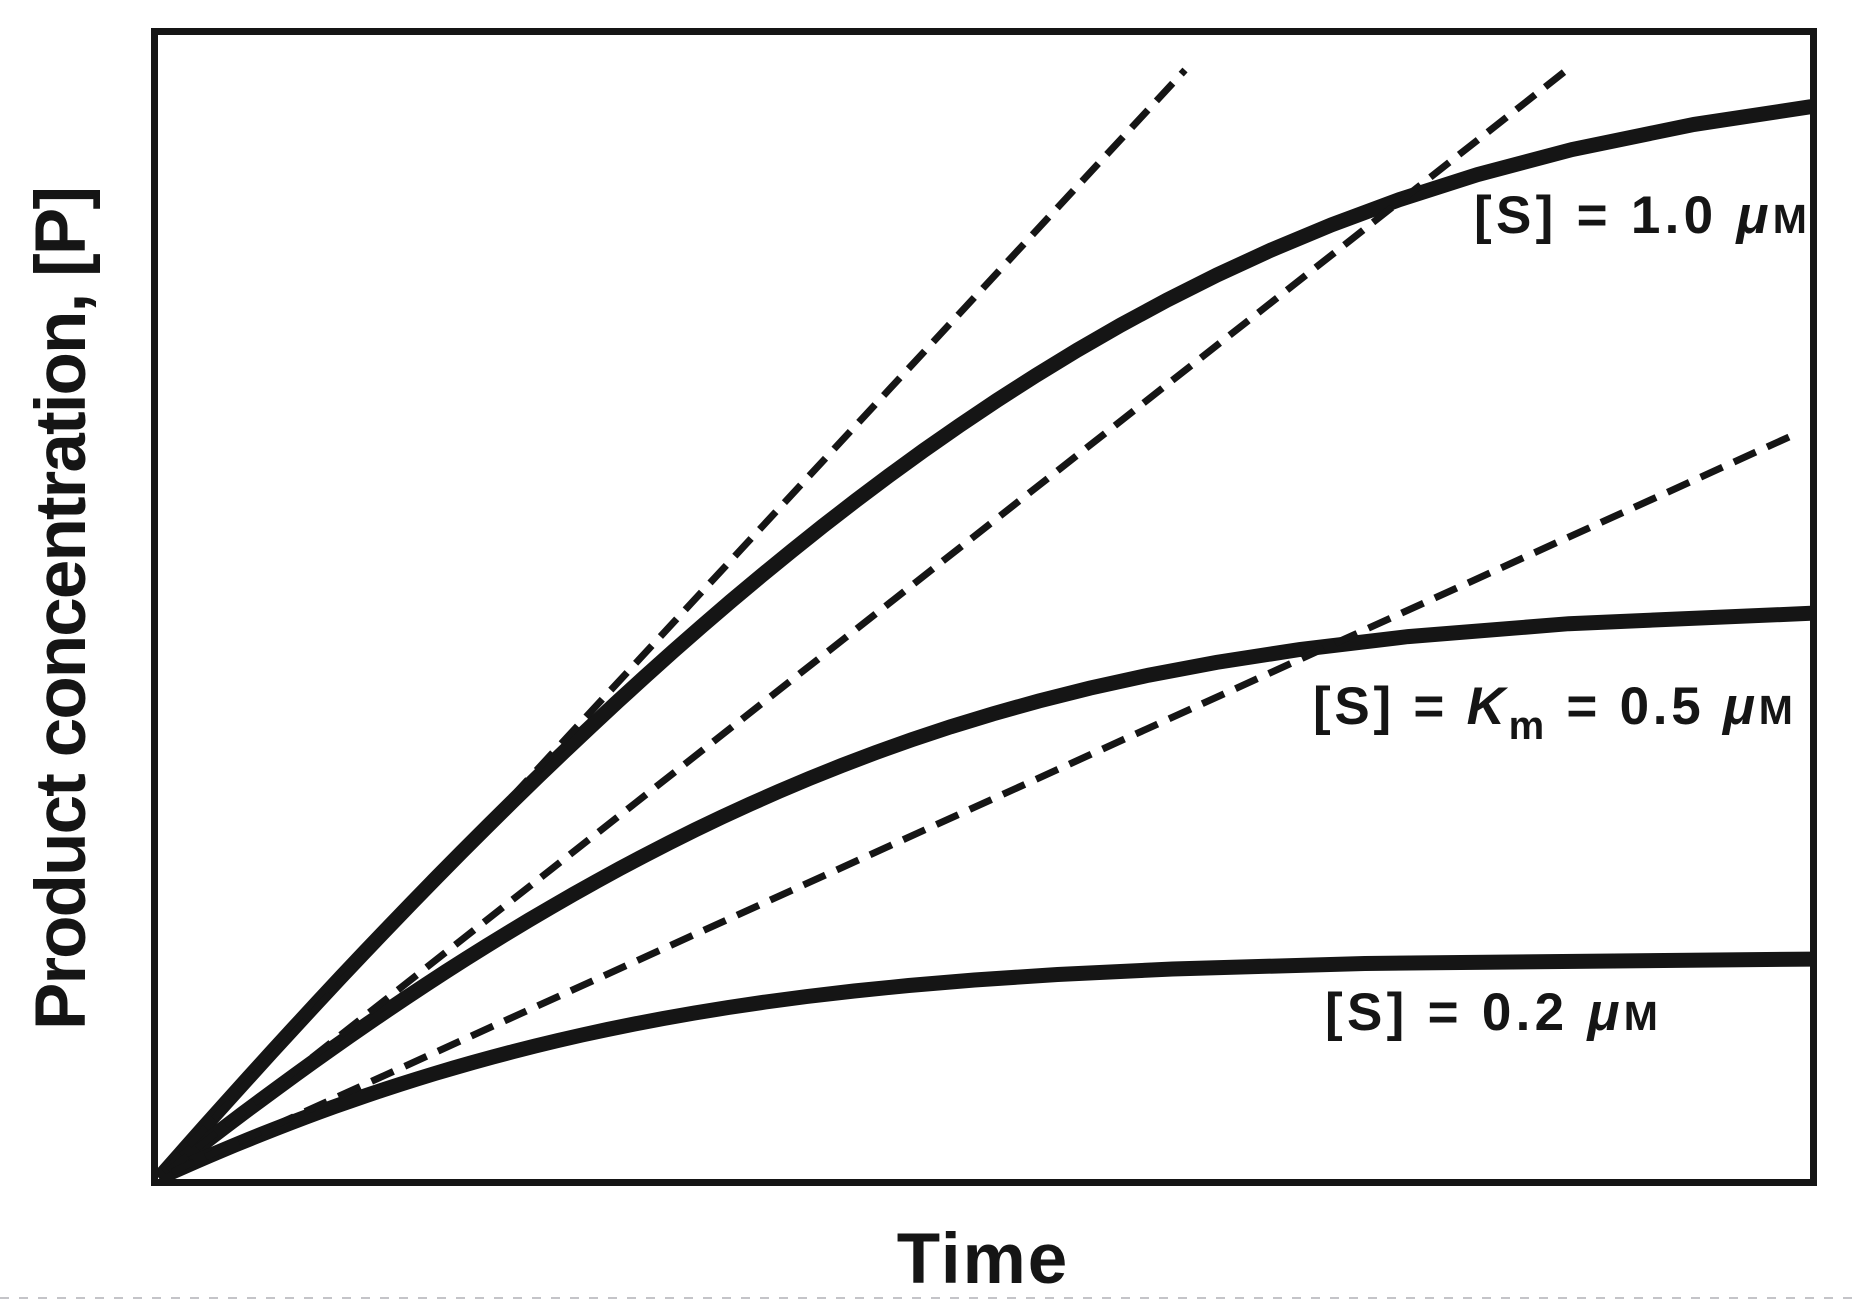 This screenshot has height=1300, width=1856. Describe the element at coordinates (1642, 215) in the screenshot. I see `svg-text: [S] = 1.0 μM` at that location.